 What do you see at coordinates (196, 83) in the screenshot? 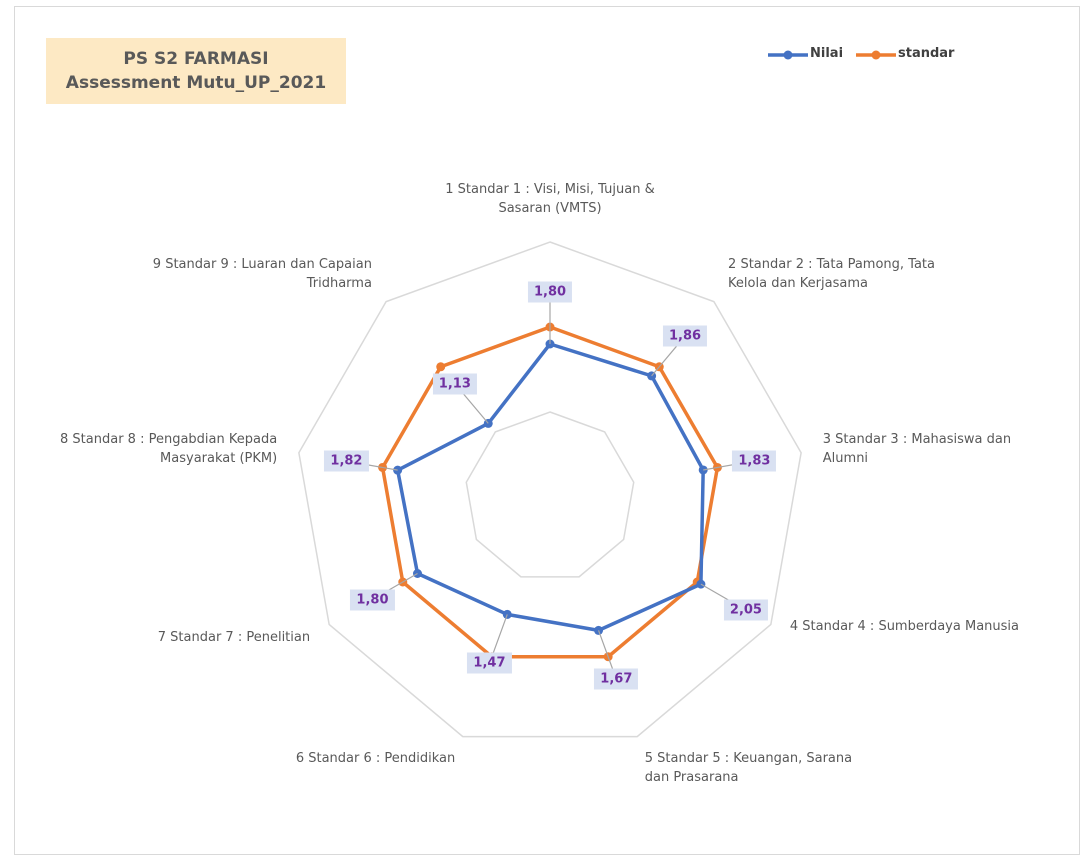
I see `chart-subtitle: Assessment Mutu_UP_2021` at bounding box center [196, 83].